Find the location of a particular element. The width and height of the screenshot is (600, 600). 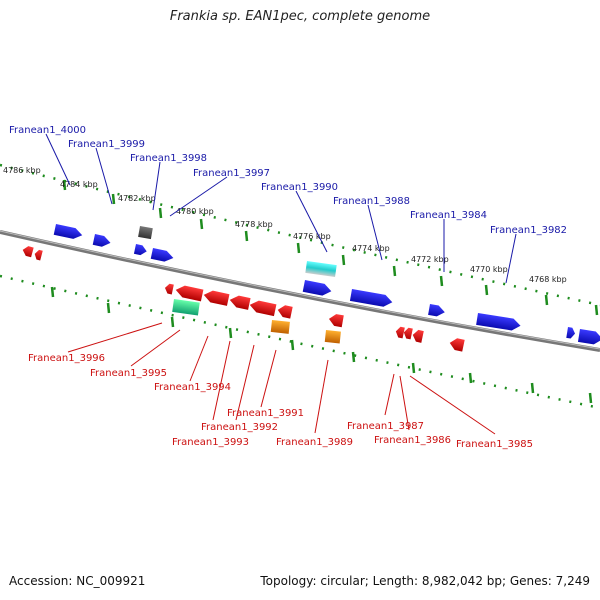

scale-tick-label: 4772 kbp is located at coordinates (430, 259).